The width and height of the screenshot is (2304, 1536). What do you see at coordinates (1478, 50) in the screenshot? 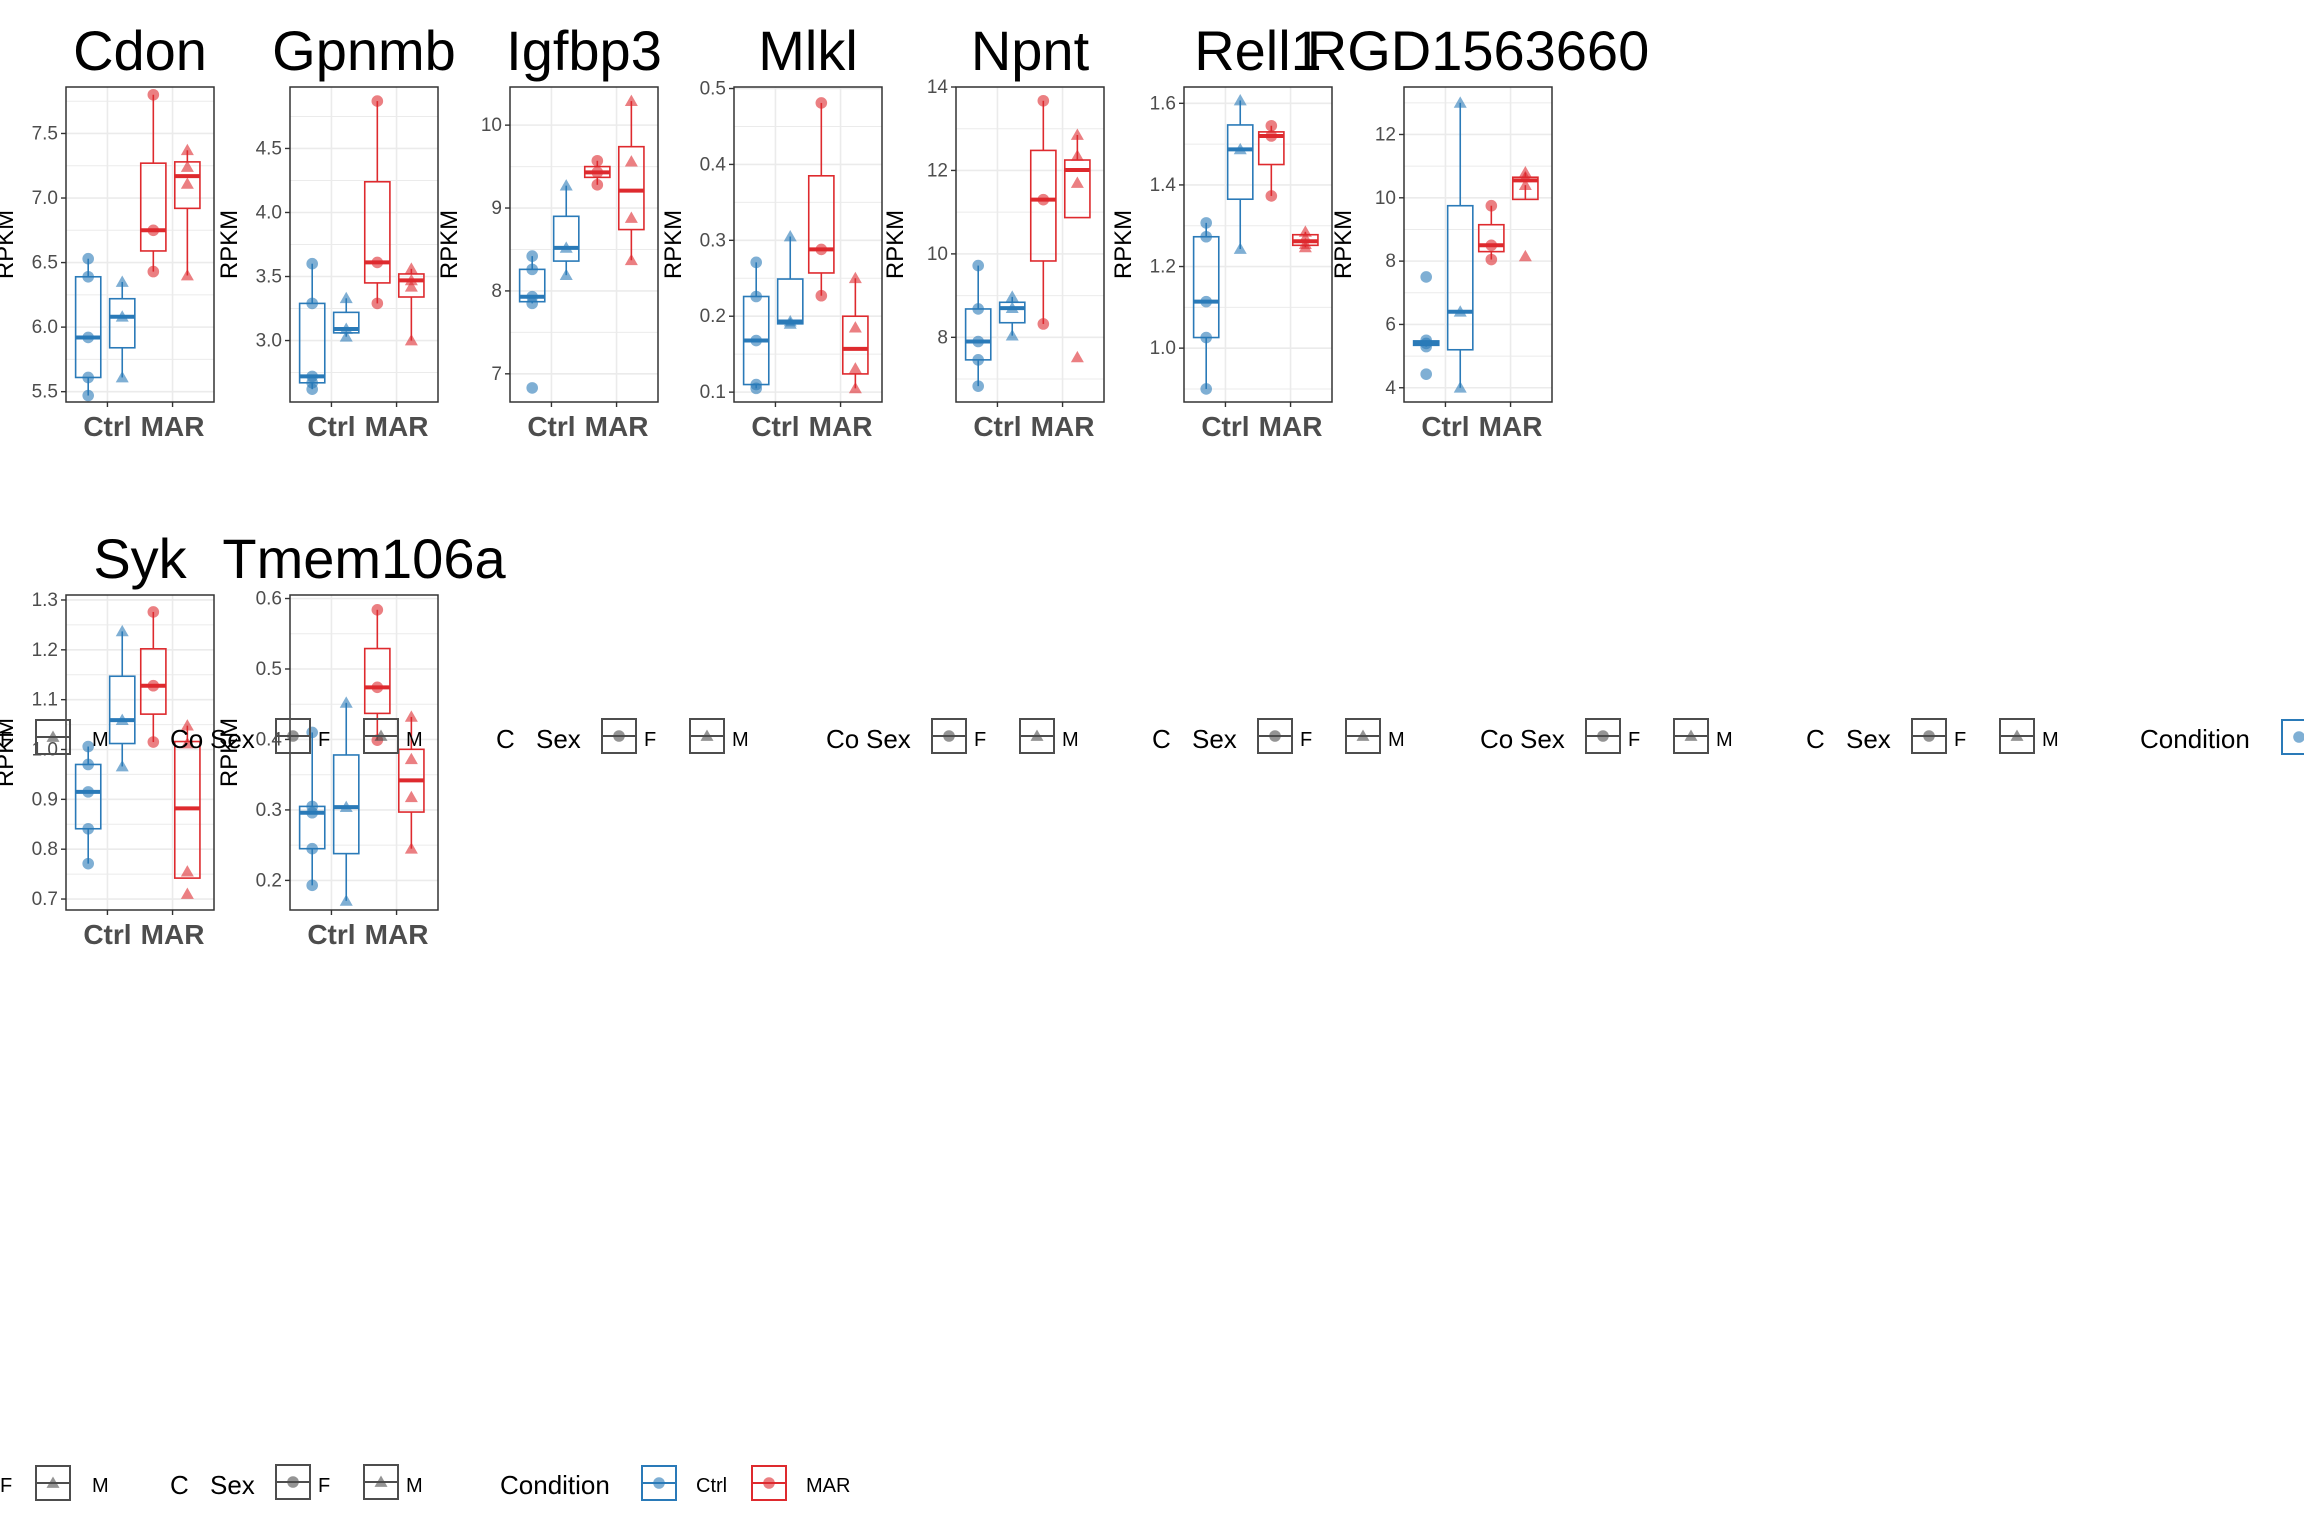
I see `panel-title: RGD1563660` at bounding box center [1478, 50].